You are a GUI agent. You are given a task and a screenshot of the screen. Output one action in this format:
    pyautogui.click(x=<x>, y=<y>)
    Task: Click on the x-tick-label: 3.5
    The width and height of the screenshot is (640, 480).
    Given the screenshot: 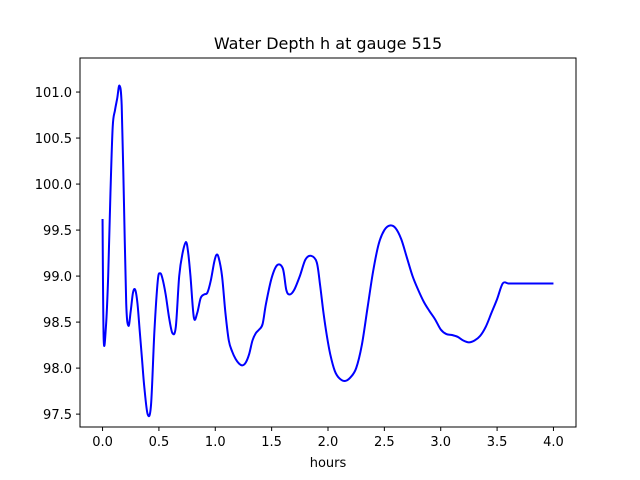 What is the action you would take?
    pyautogui.click(x=497, y=442)
    